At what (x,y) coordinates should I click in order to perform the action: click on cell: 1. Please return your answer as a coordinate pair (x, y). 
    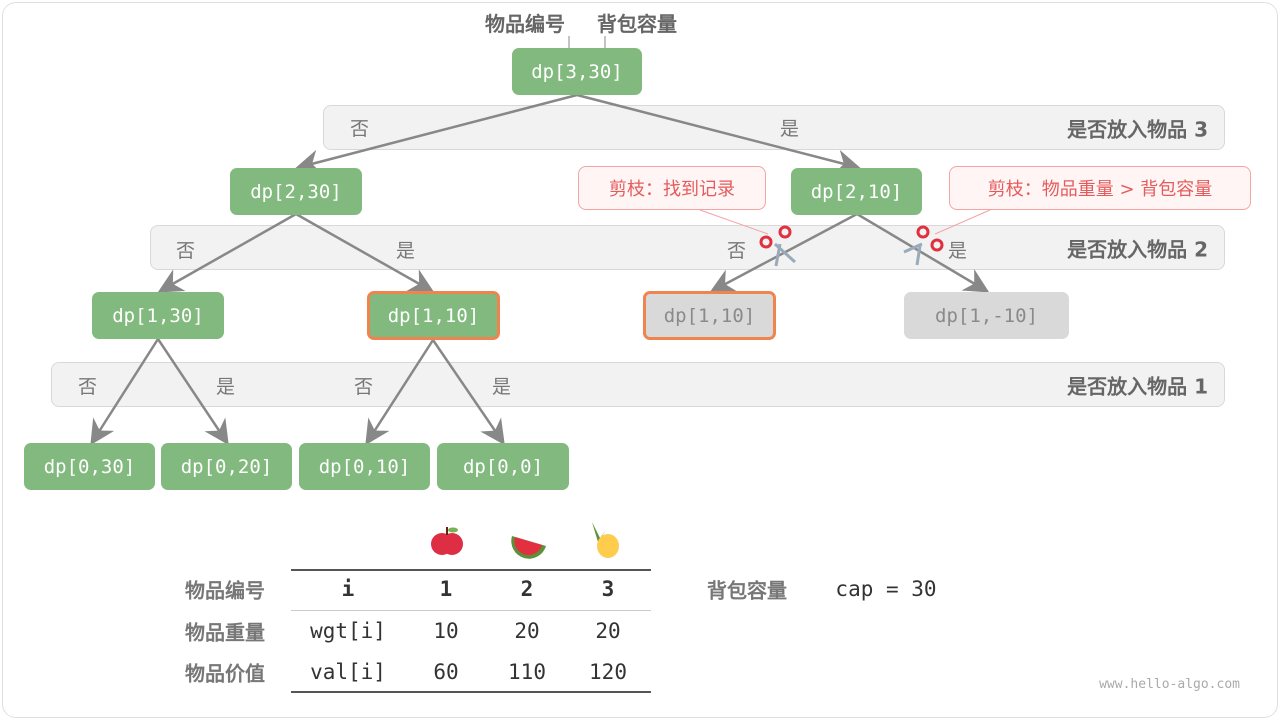
    Looking at the image, I should click on (446, 589).